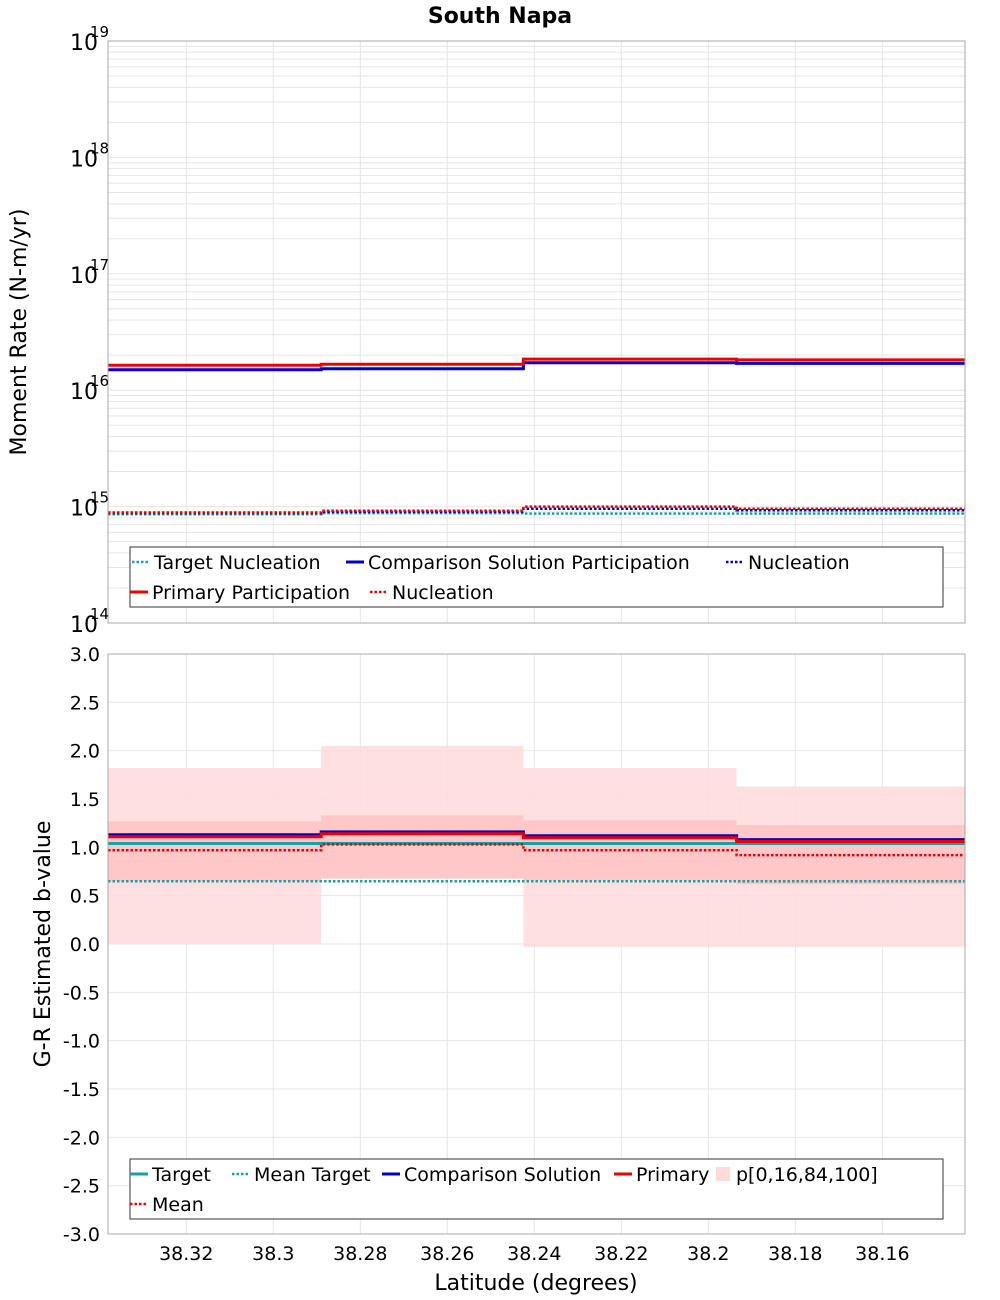 The height and width of the screenshot is (1300, 1000). Describe the element at coordinates (81, 1235) in the screenshot. I see `y-tick-label: -3.0` at that location.